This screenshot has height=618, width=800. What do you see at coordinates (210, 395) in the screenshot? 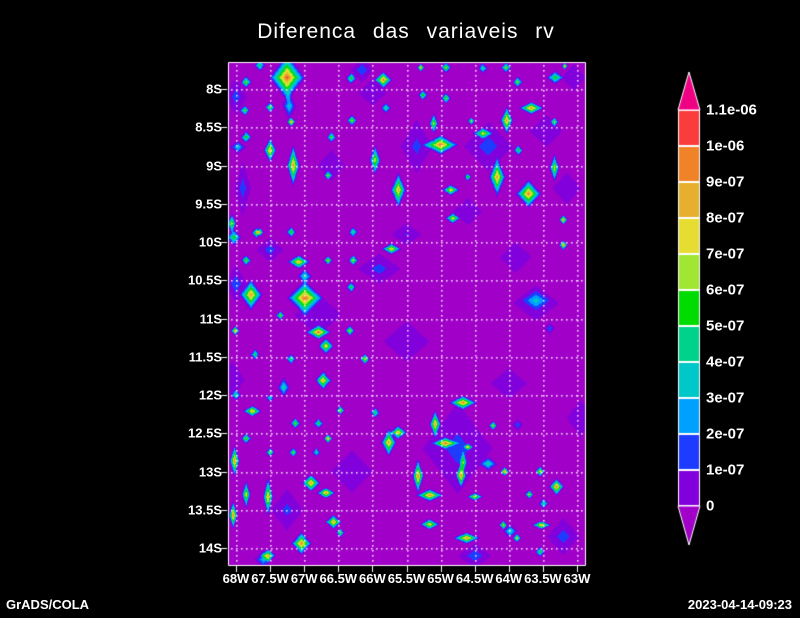
I see `y-tick-label: 12S` at bounding box center [210, 395].